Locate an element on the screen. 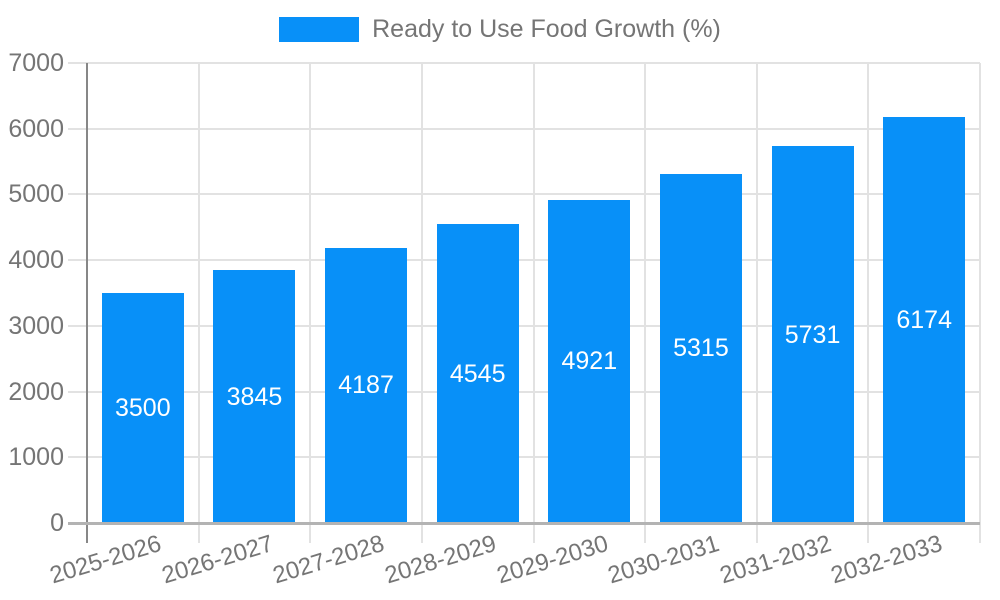 This screenshot has height=600, width=1000. y-axis-tick-label: 6000 is located at coordinates (36, 128).